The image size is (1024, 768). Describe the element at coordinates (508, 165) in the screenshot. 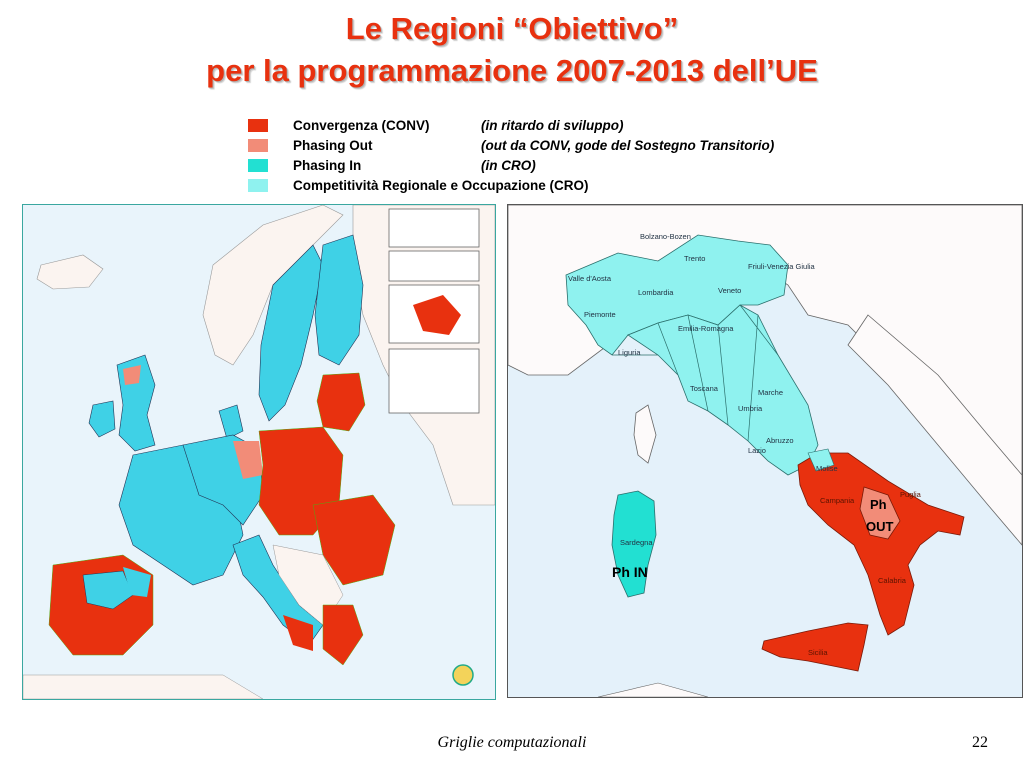

I see `legend-note-phasing-in: (in CRO)` at that location.